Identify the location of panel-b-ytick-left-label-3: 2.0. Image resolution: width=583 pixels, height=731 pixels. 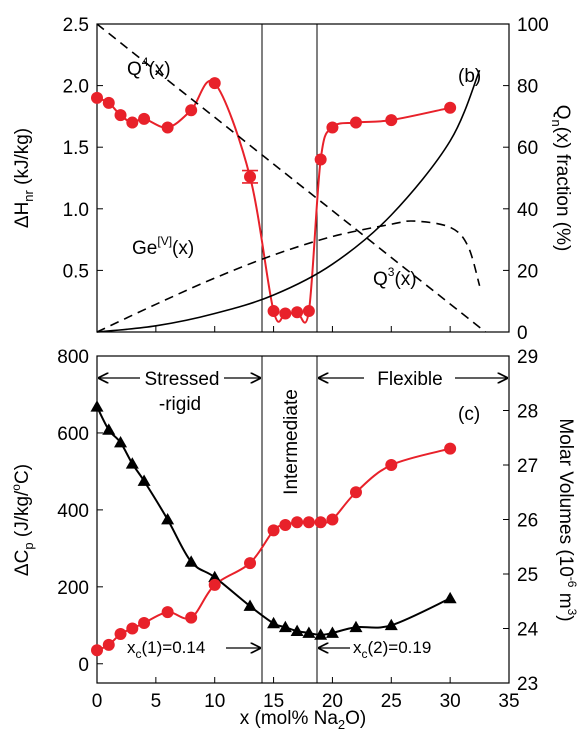
(76, 87).